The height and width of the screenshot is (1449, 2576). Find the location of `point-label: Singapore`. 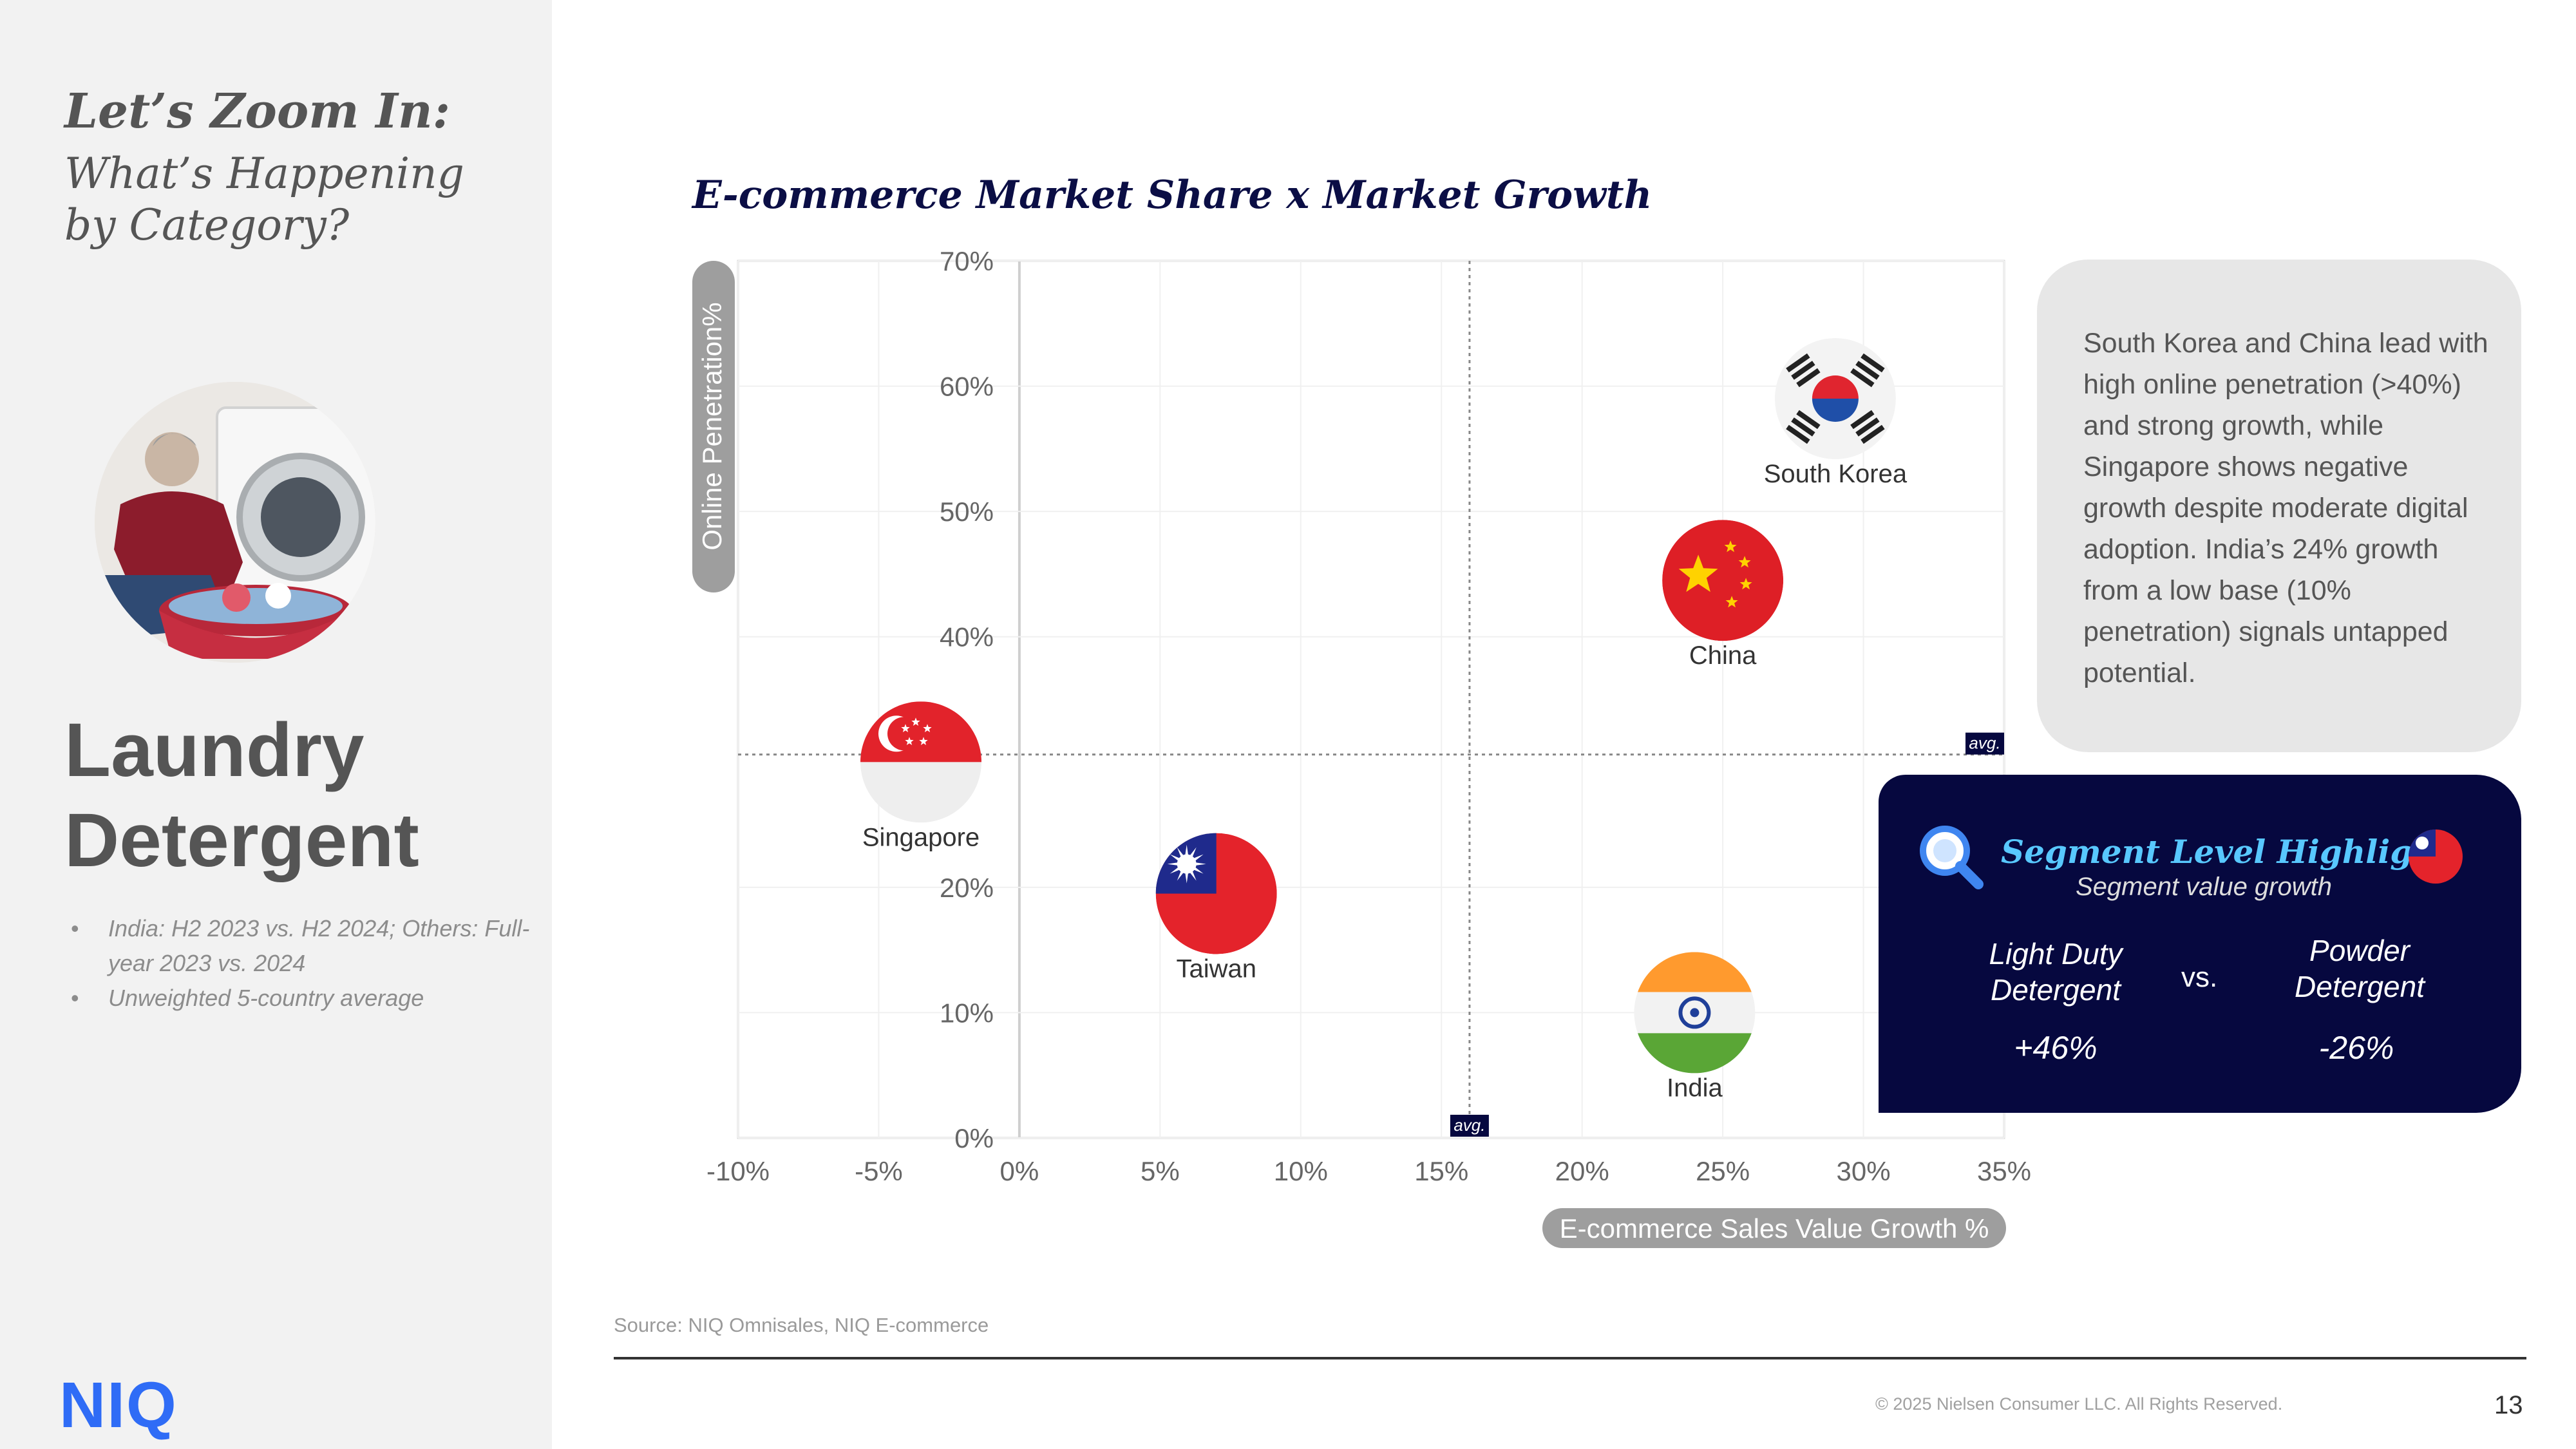

point-label: Singapore is located at coordinates (921, 837).